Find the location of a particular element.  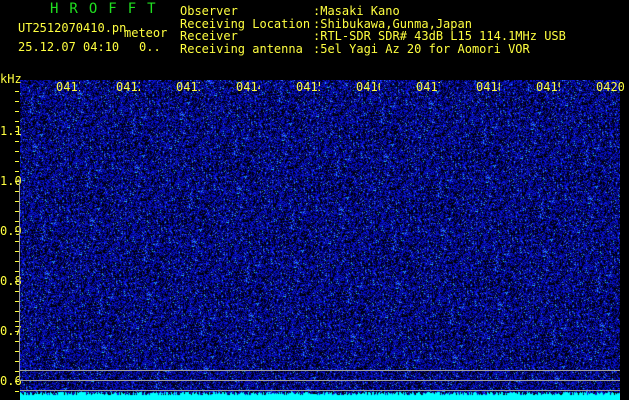

time-label: 0413 is located at coordinates (188, 87).